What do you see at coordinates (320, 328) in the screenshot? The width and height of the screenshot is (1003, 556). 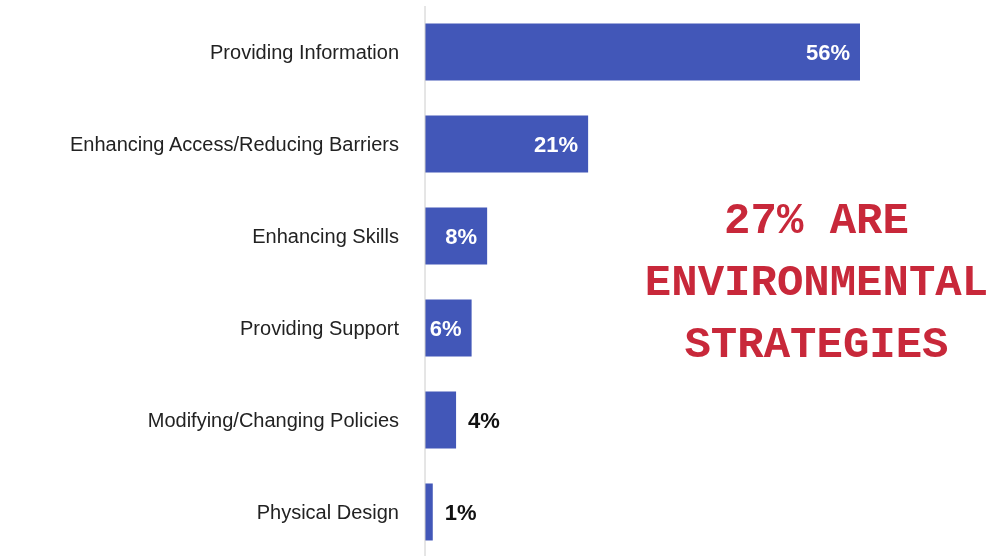 I see `y-tick-label: Providing Support` at bounding box center [320, 328].